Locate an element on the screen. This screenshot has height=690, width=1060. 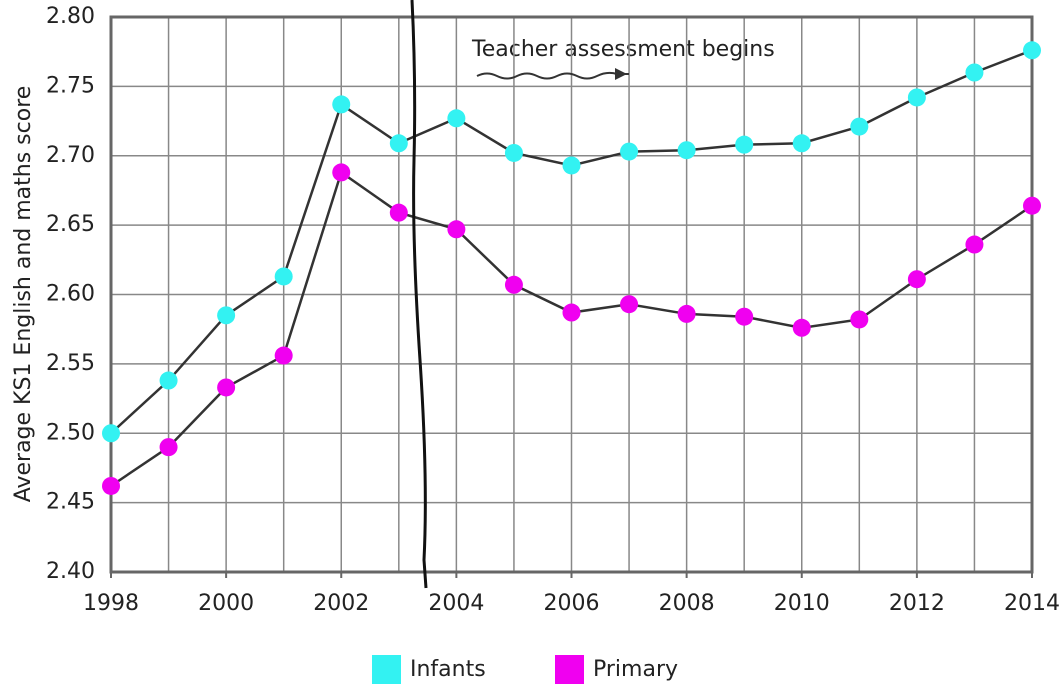
y-tick-label: 2.45 is located at coordinates (70, 502).